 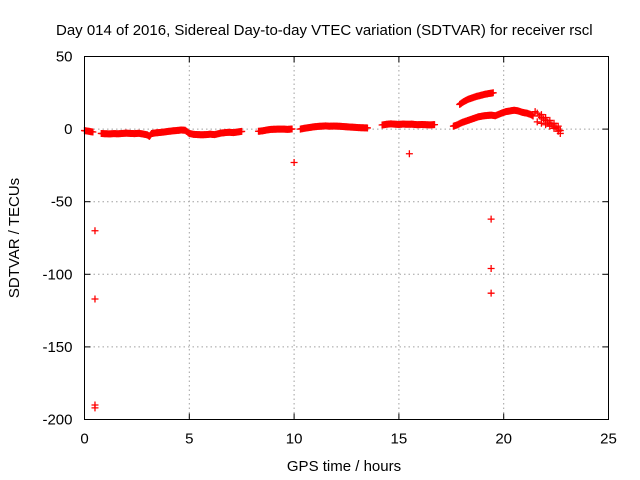 I want to click on y-tick-label: -100, so click(x=57, y=274).